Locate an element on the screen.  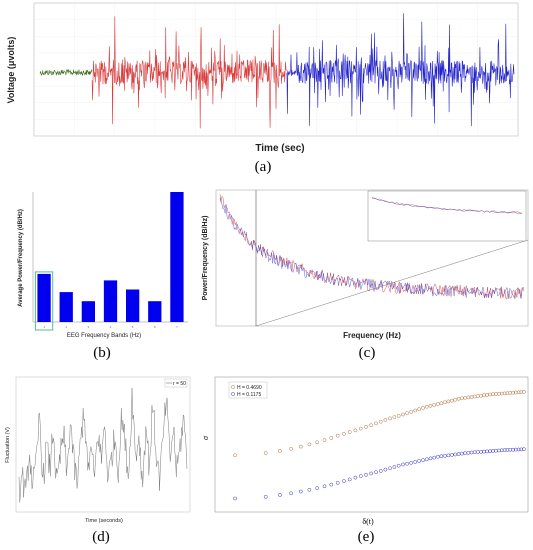
panel-label-d: (d) is located at coordinates (101, 537).